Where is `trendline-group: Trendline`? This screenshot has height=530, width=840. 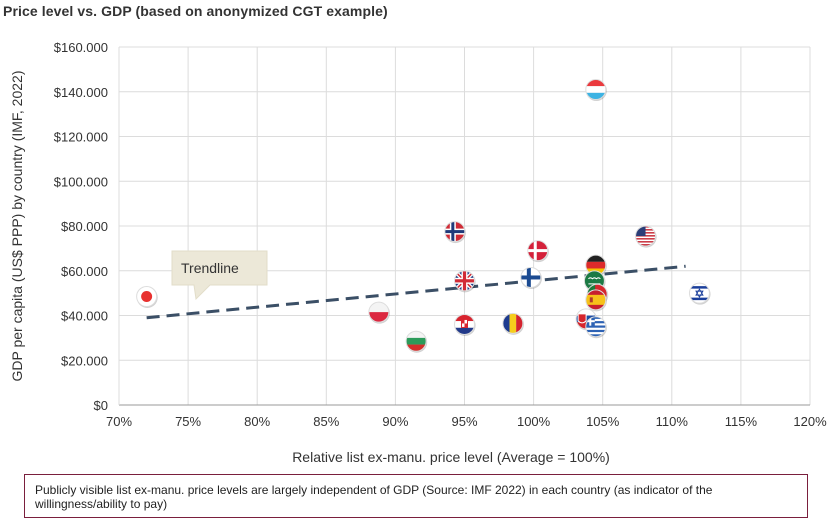 trendline-group: Trendline is located at coordinates (416, 285).